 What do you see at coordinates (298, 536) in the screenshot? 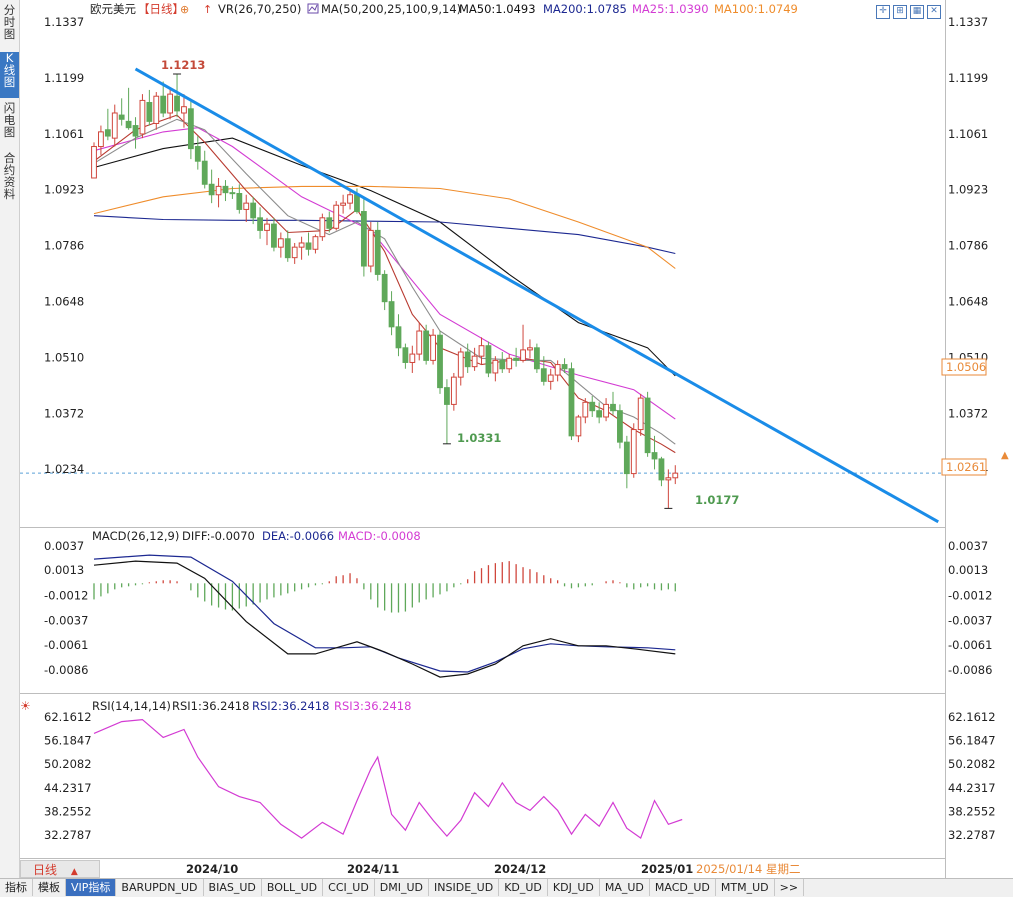
I see `macd-dea-value: DEA:-0.0066` at bounding box center [298, 536].